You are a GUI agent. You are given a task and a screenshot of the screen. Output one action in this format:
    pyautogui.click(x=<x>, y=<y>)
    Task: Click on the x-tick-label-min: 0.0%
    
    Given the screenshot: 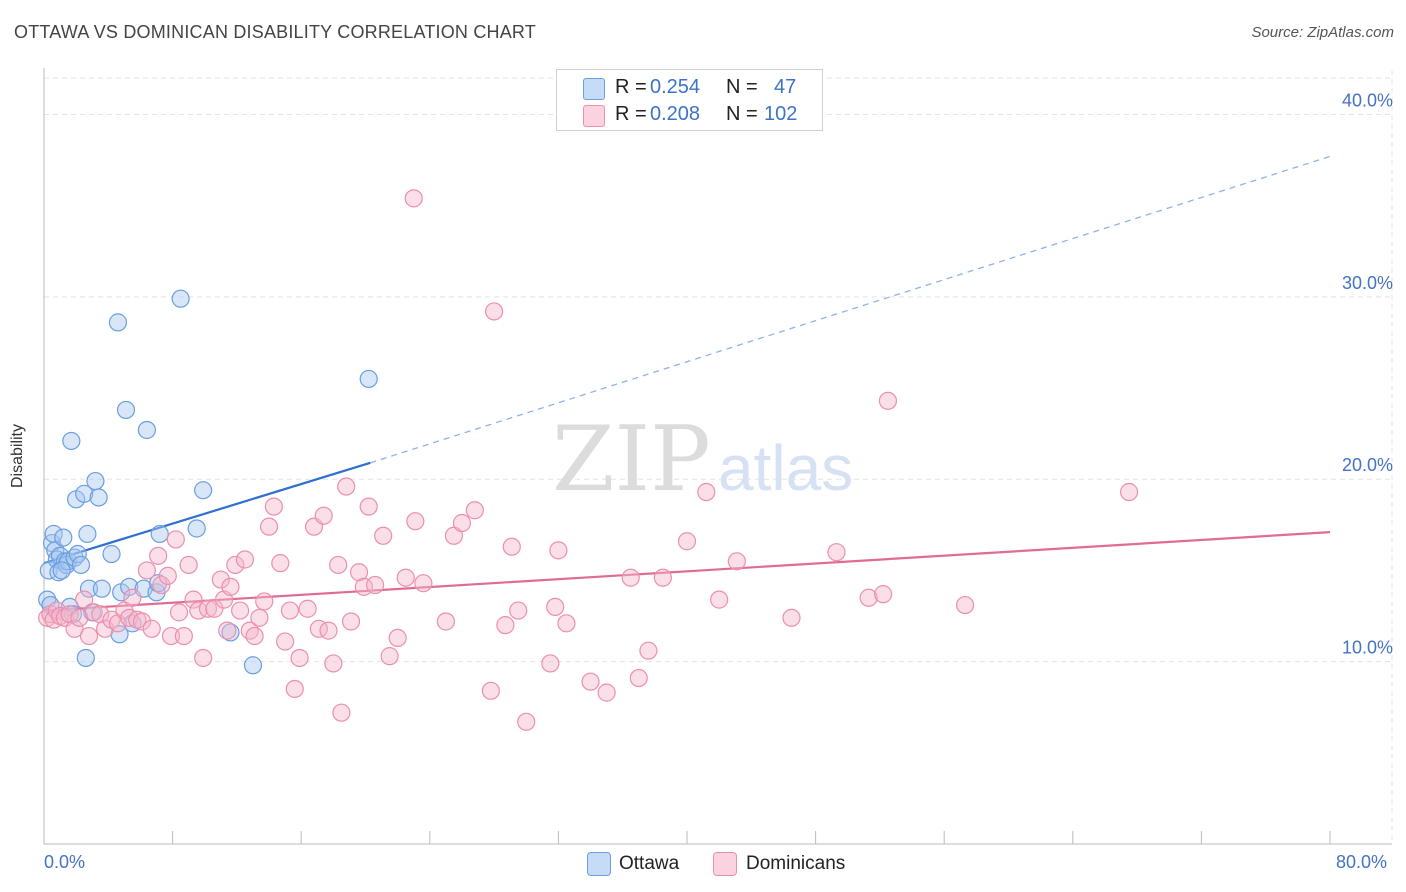 What is the action you would take?
    pyautogui.click(x=65, y=862)
    